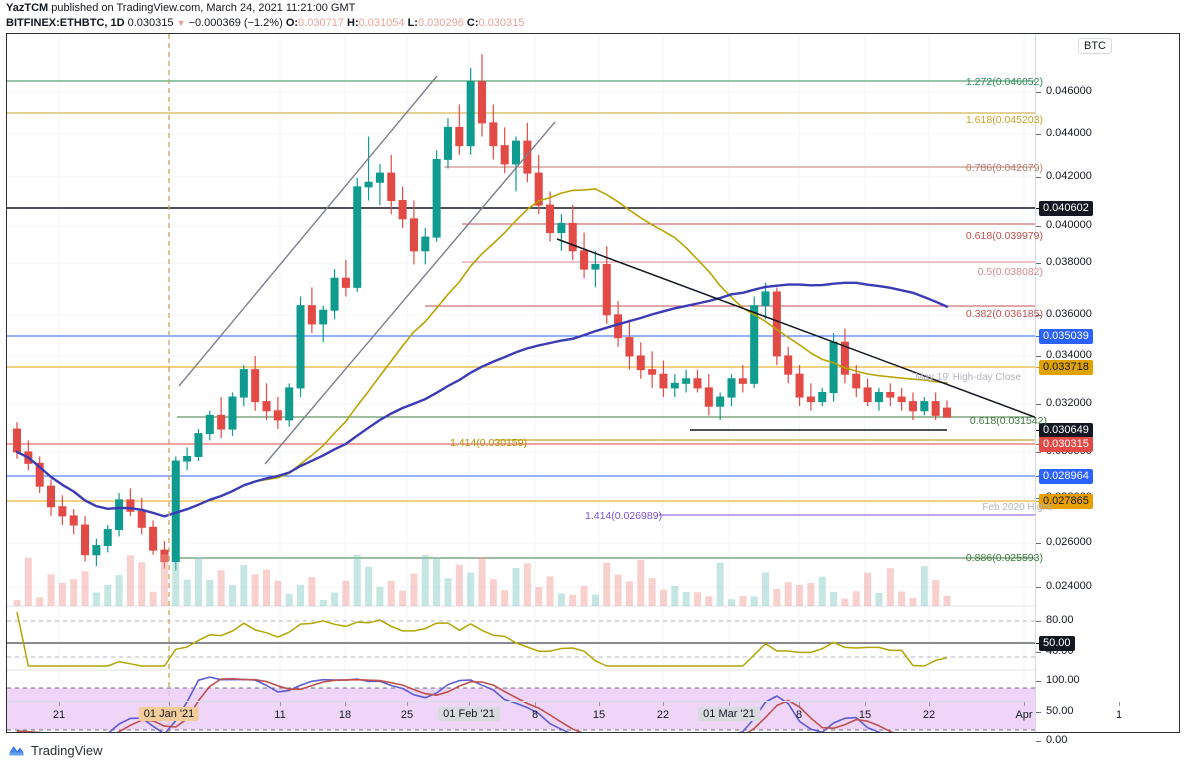 The image size is (1186, 768). What do you see at coordinates (1024, 715) in the screenshot?
I see `time-label-13: Apr` at bounding box center [1024, 715].